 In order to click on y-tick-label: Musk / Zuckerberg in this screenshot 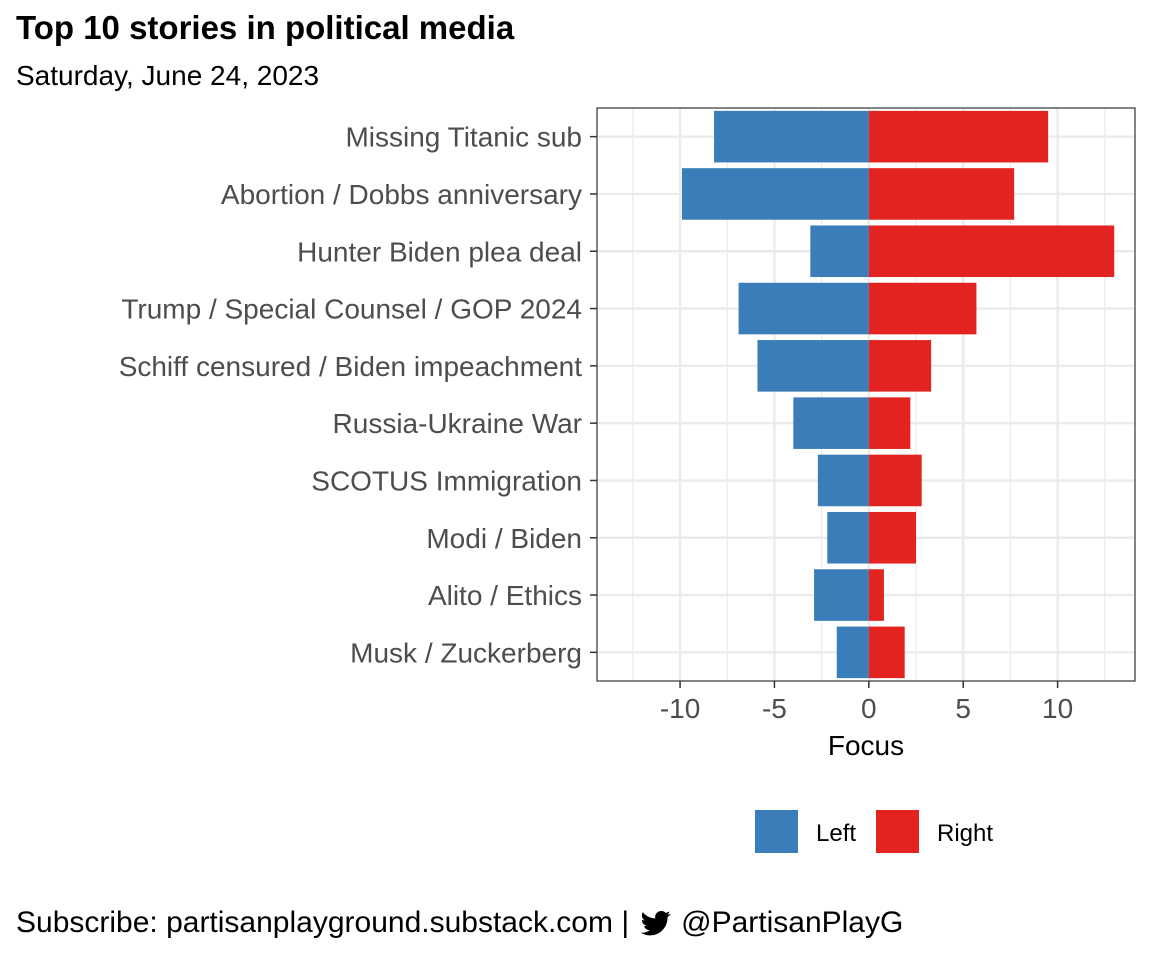, I will do `click(466, 652)`.